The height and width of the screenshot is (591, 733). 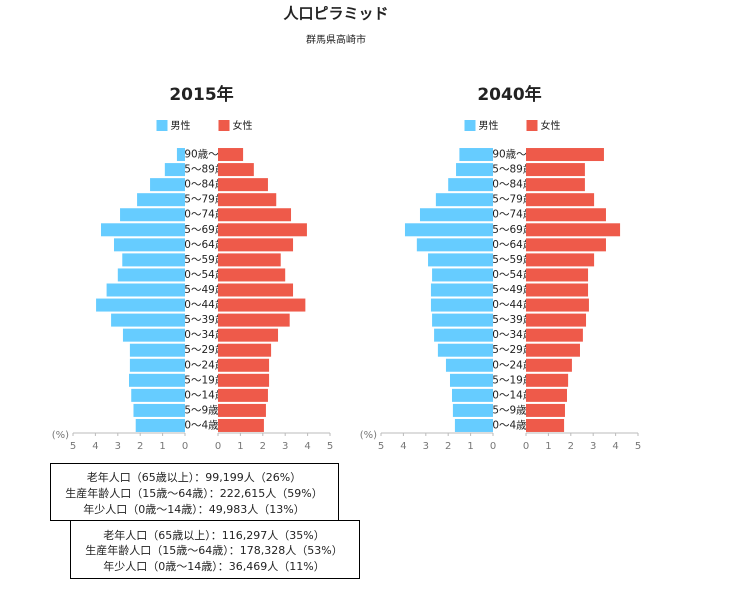 I want to click on age-label: 85〜89歳, so click(x=510, y=170).